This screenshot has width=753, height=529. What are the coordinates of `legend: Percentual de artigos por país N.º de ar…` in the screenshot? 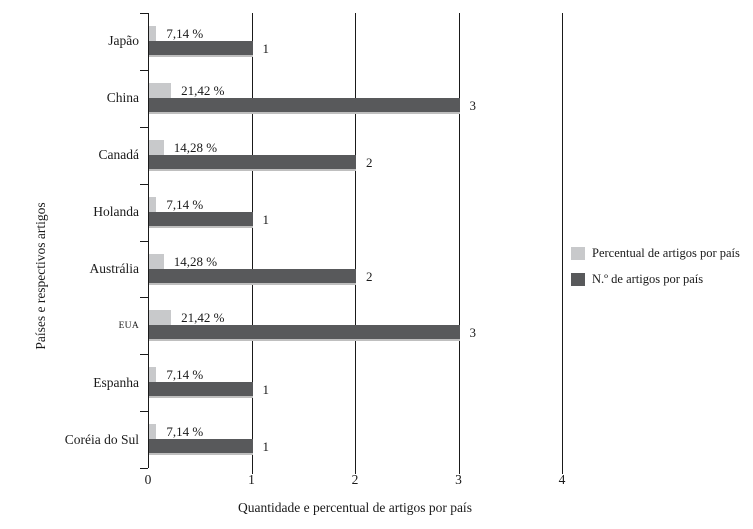 It's located at (655, 272).